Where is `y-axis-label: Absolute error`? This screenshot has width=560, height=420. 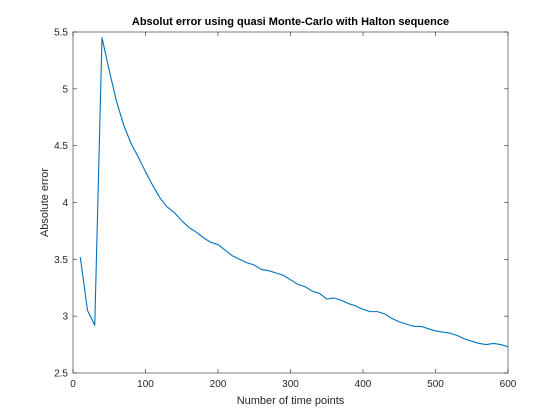
y-axis-label: Absolute error is located at coordinates (45, 202).